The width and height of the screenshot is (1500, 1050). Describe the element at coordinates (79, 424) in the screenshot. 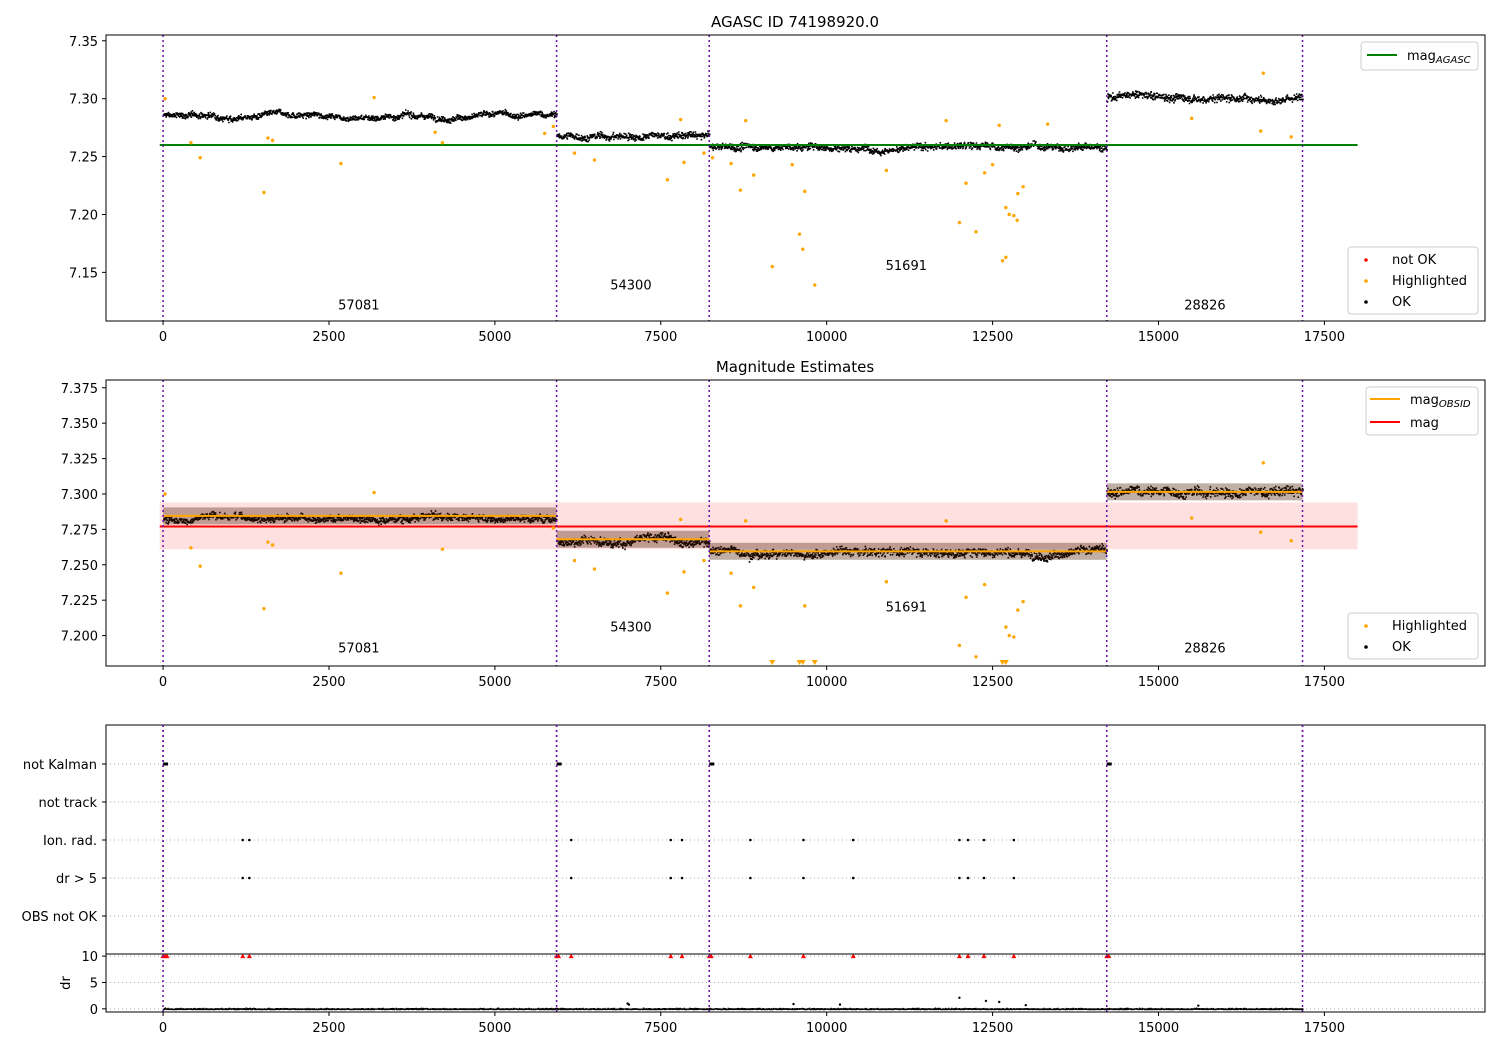

I see `y-tick-label: 7.350` at that location.